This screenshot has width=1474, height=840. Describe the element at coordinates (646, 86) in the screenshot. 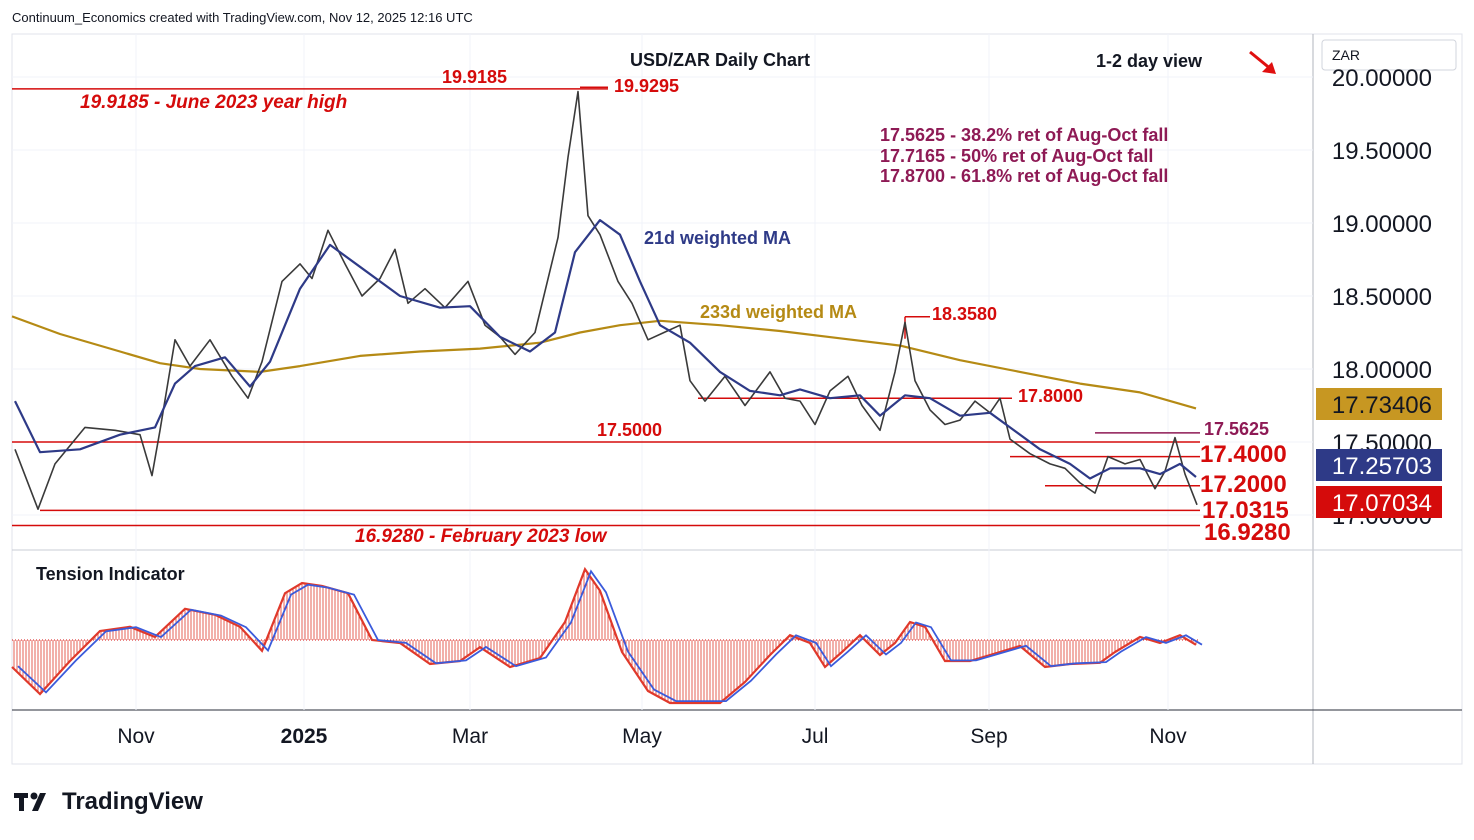

I see `level-label-19-9295: 19.9295` at that location.